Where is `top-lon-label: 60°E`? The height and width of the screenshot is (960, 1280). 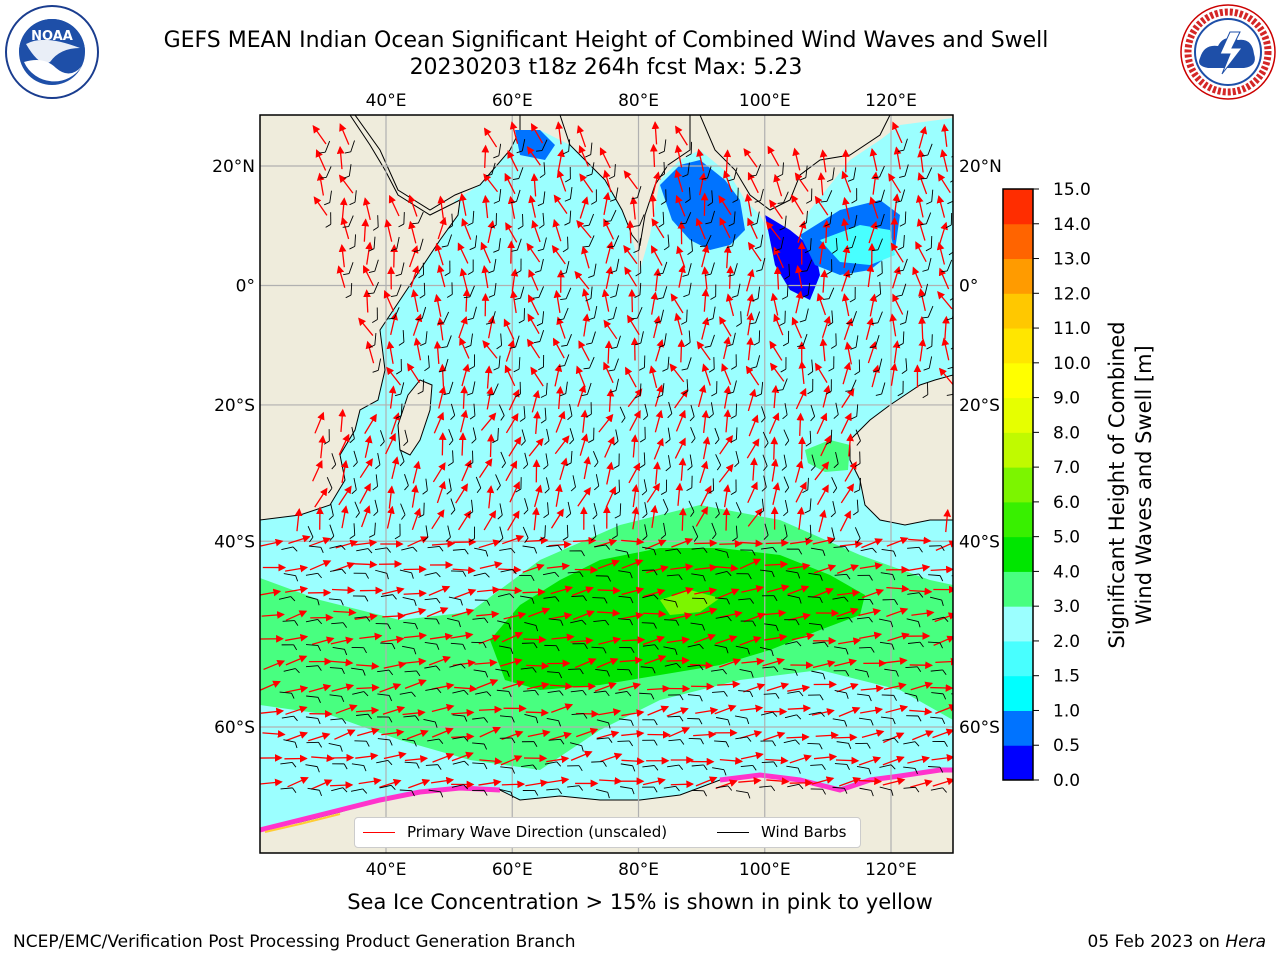
top-lon-label: 60°E is located at coordinates (512, 101).